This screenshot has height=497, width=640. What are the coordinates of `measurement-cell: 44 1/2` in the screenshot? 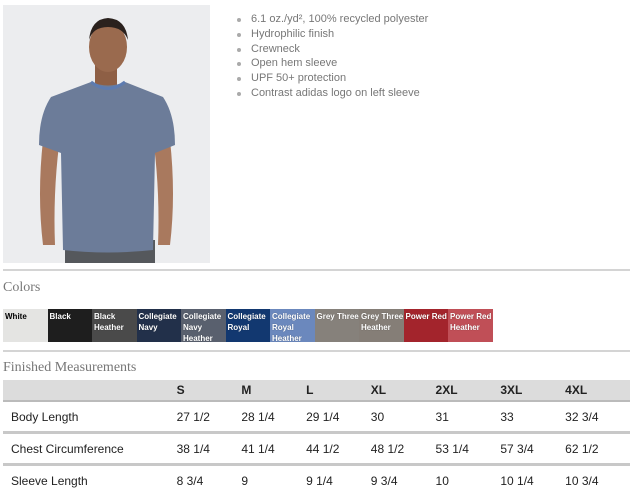 It's located at (338, 449).